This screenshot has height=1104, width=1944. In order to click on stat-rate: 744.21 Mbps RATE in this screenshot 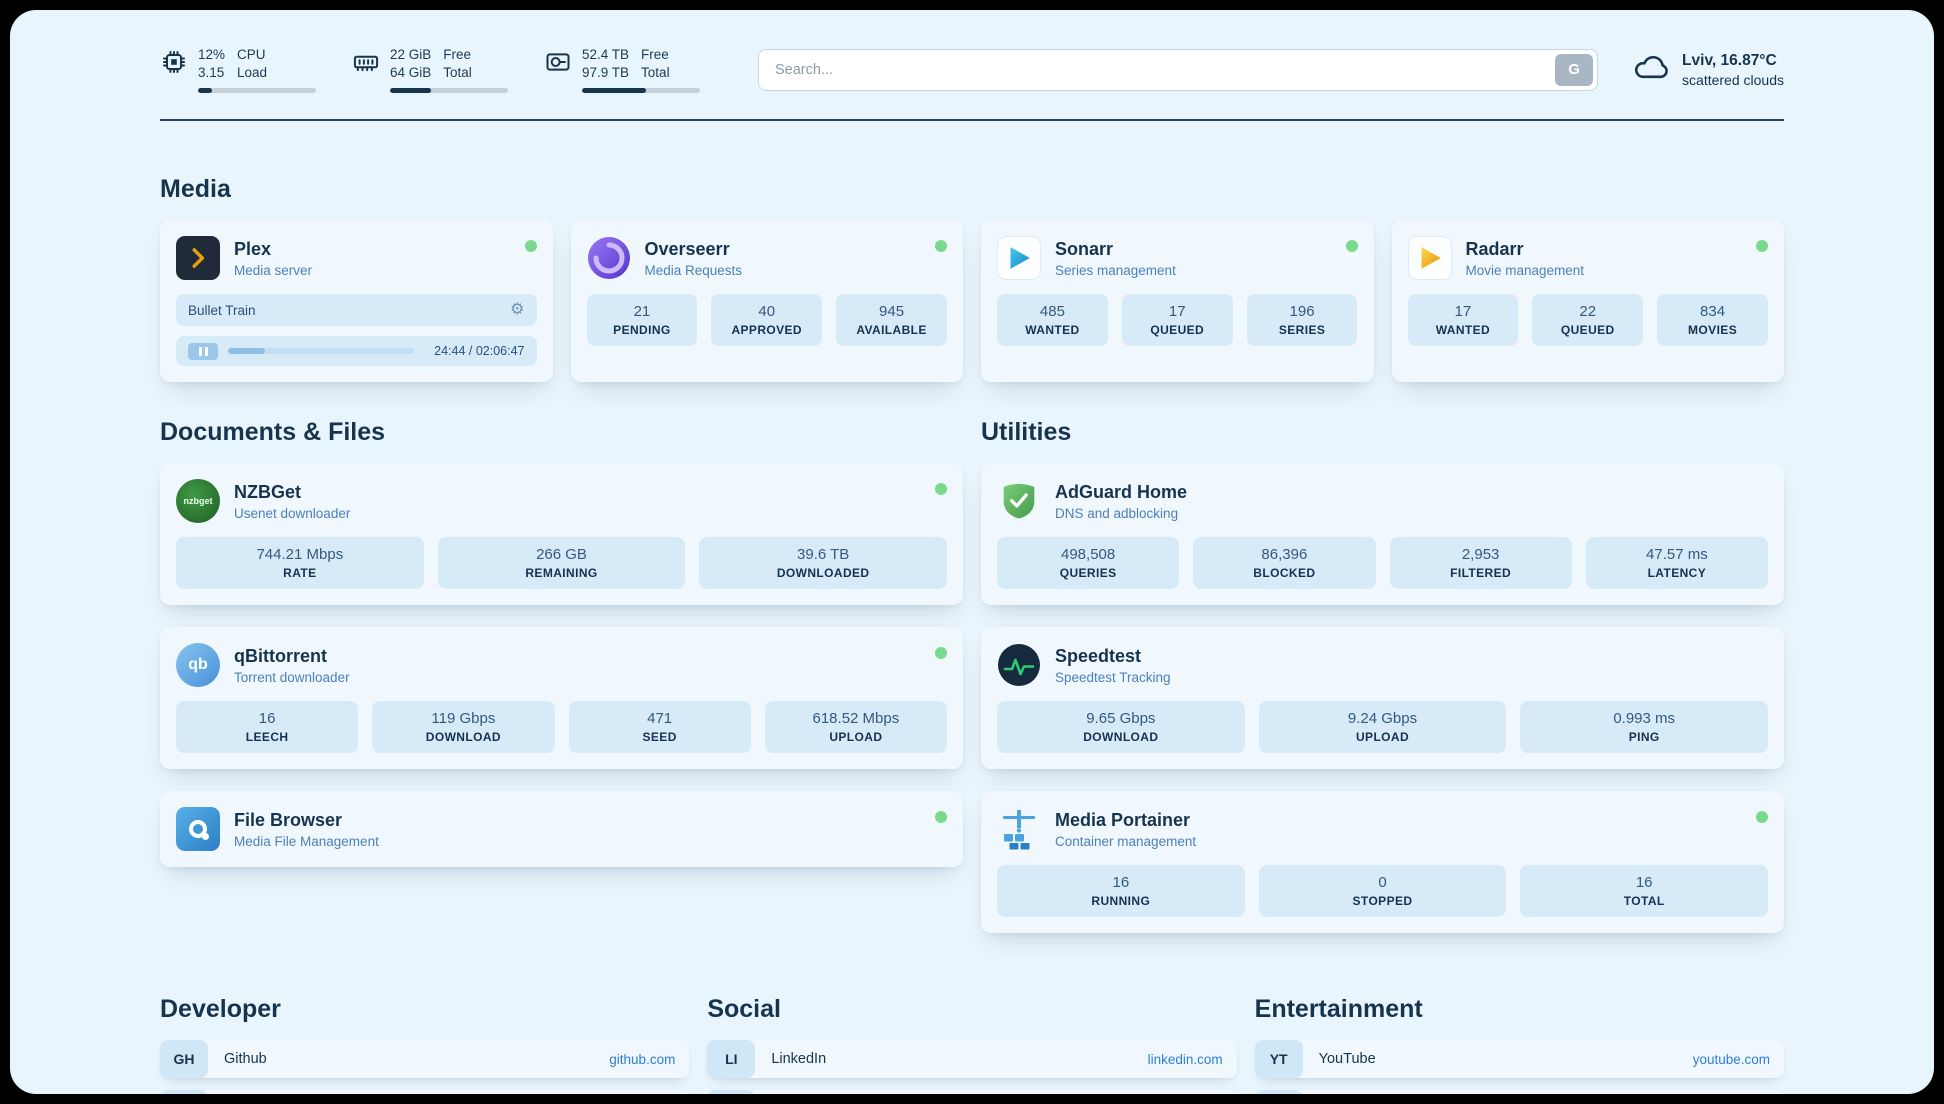, I will do `click(300, 563)`.